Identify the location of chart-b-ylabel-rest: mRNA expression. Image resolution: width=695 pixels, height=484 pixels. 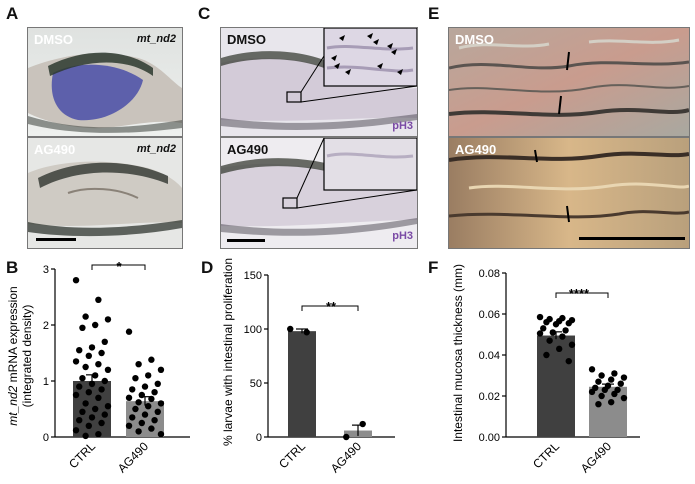
(13, 335).